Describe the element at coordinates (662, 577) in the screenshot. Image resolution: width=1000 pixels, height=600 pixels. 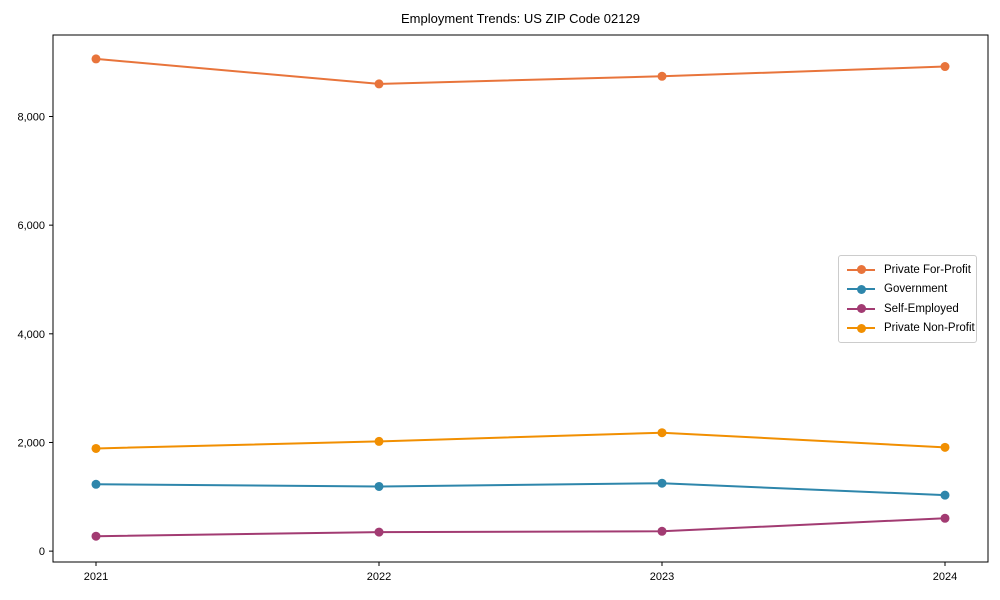
I see `x-tick-label: 2023` at that location.